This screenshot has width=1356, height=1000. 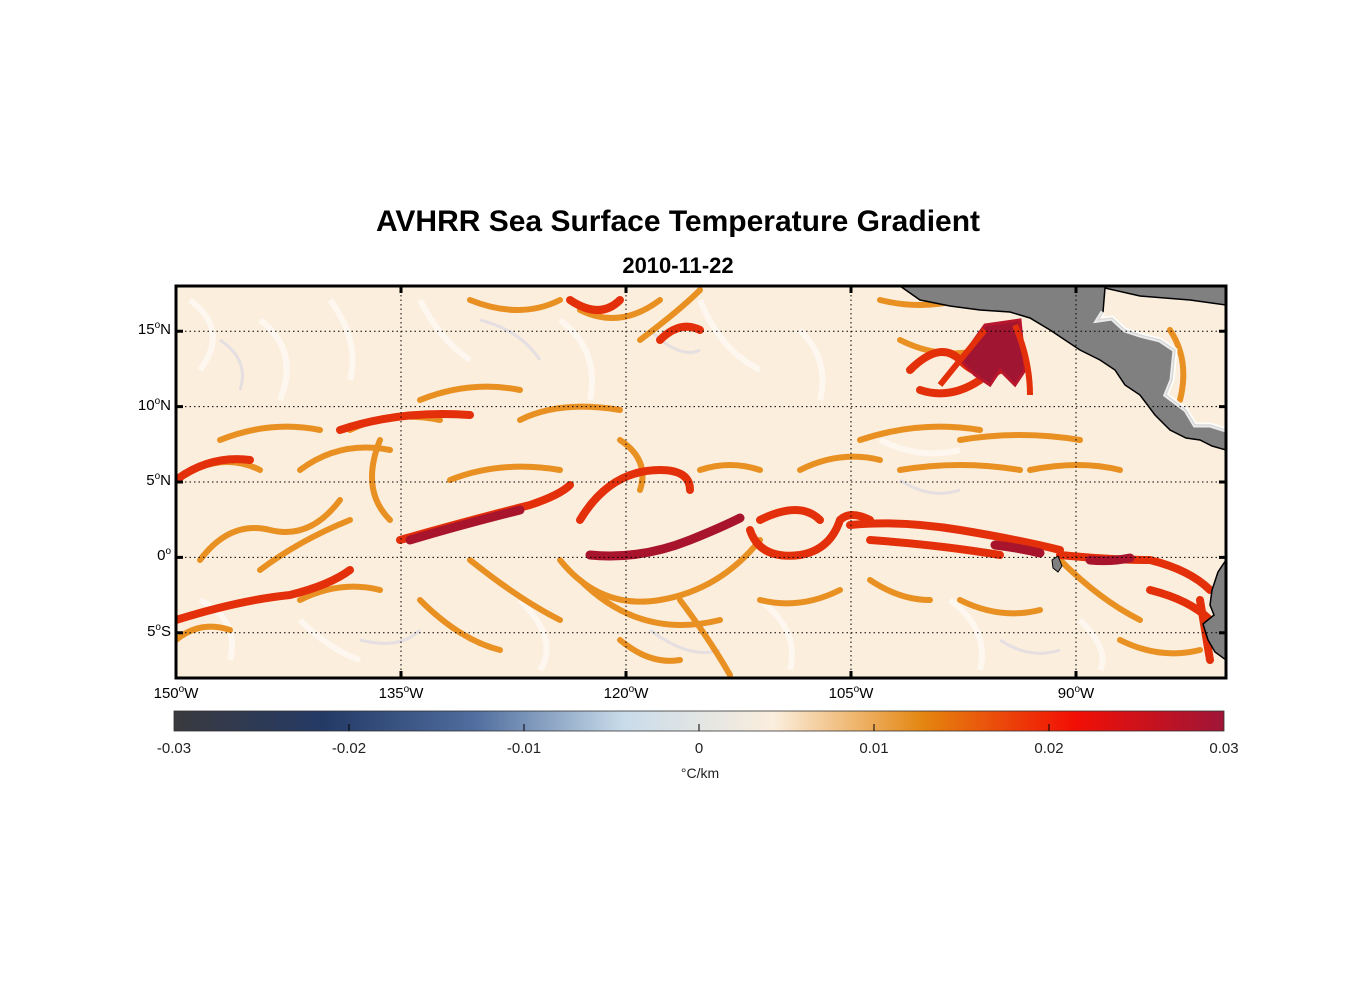 I want to click on figure-subtitle: 2010-11-22, so click(x=678, y=265).